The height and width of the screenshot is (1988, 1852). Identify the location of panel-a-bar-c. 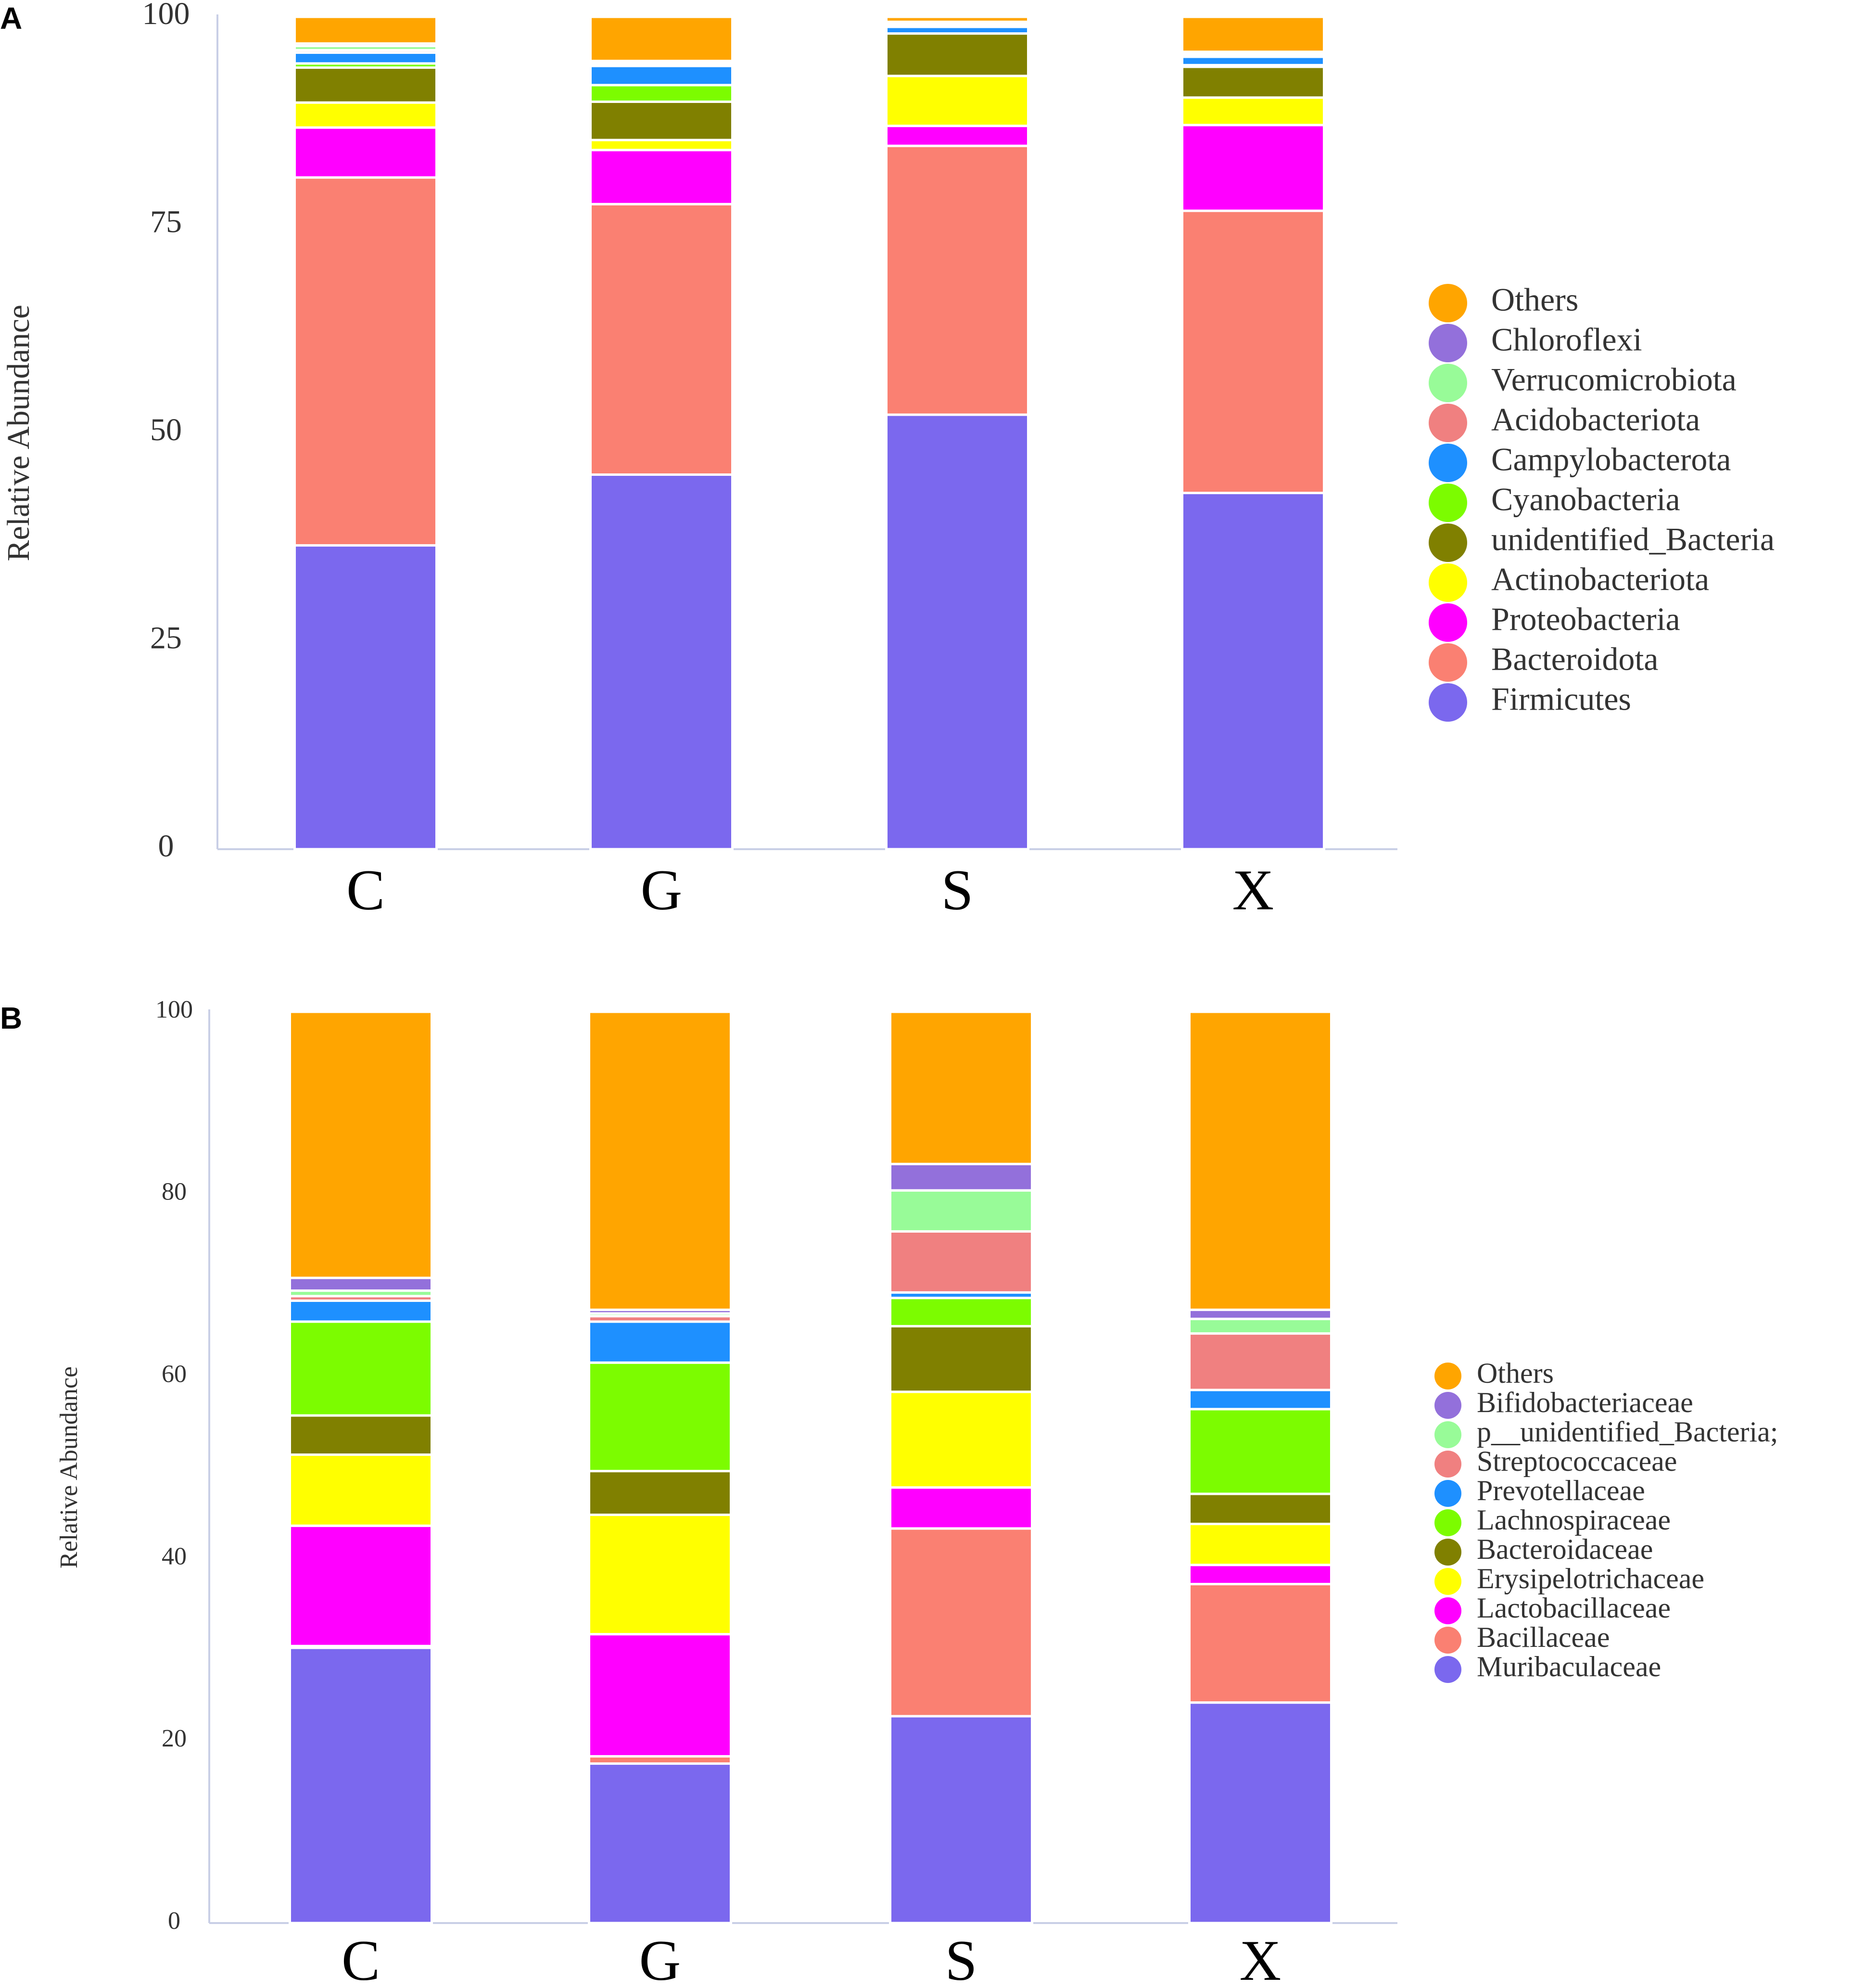
(365, 433).